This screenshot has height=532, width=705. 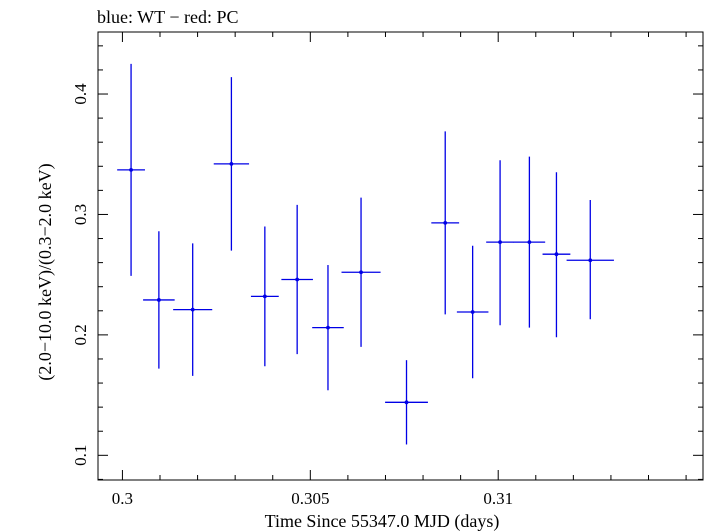 I want to click on y-tick-label: 0.3, so click(x=80, y=214).